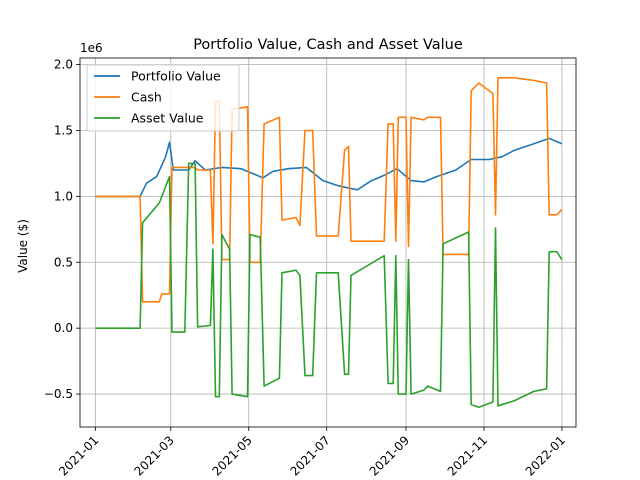  I want to click on legend-box, so click(163, 98).